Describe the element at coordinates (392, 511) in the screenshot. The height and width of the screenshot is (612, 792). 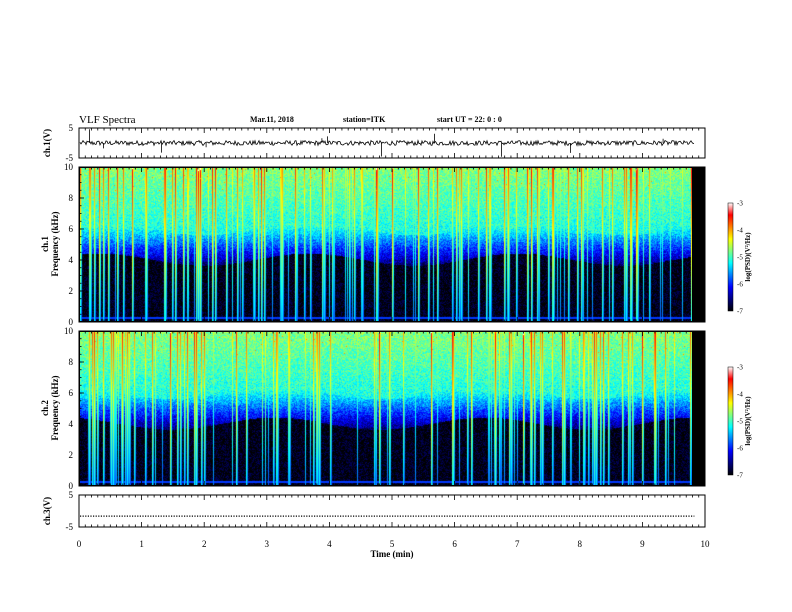
I see `ch3-waveform-frame` at that location.